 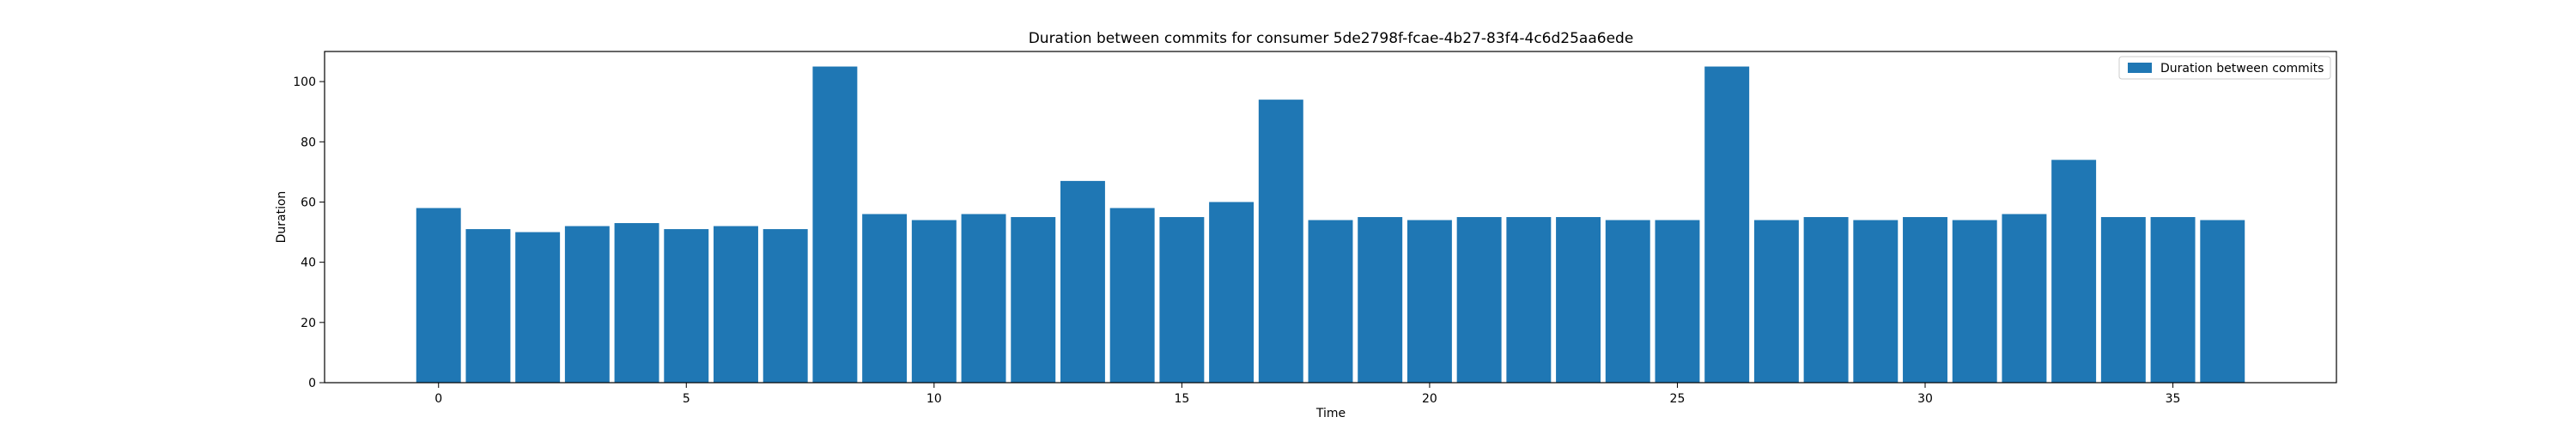 I want to click on x-tick-label: 25, so click(x=1678, y=399).